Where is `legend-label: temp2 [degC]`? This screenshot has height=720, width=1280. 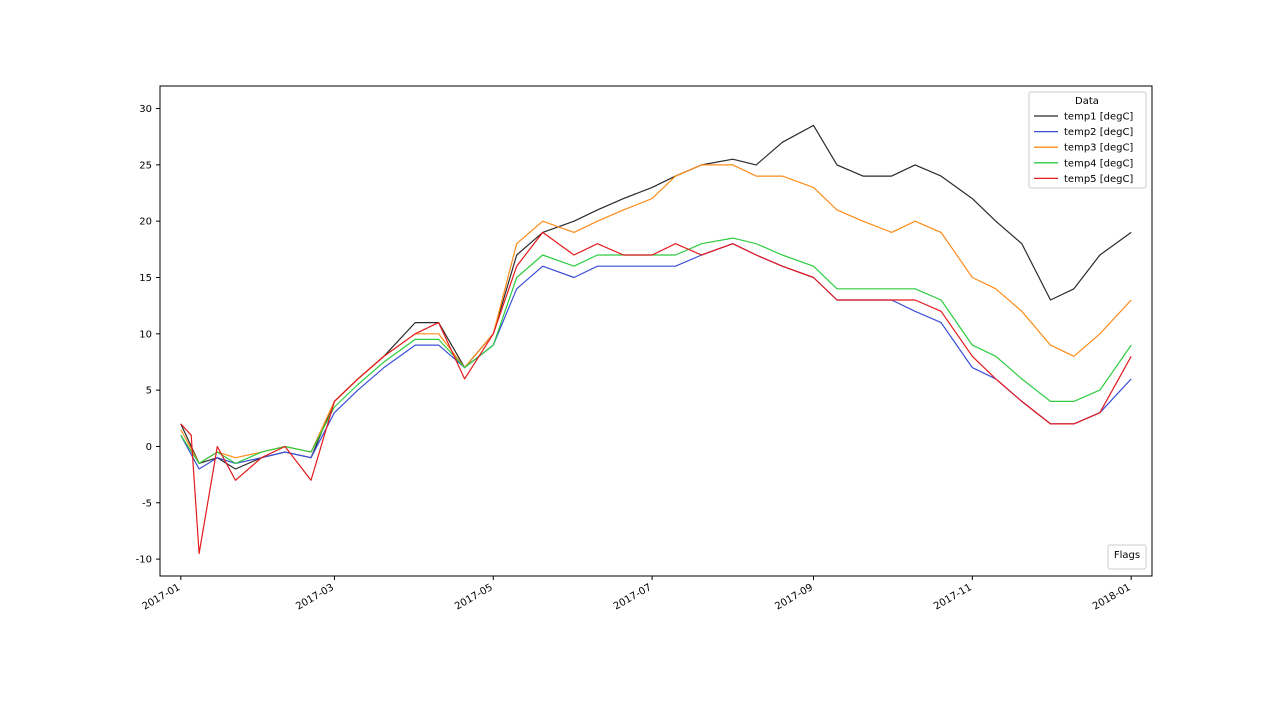 legend-label: temp2 [degC] is located at coordinates (1098, 132).